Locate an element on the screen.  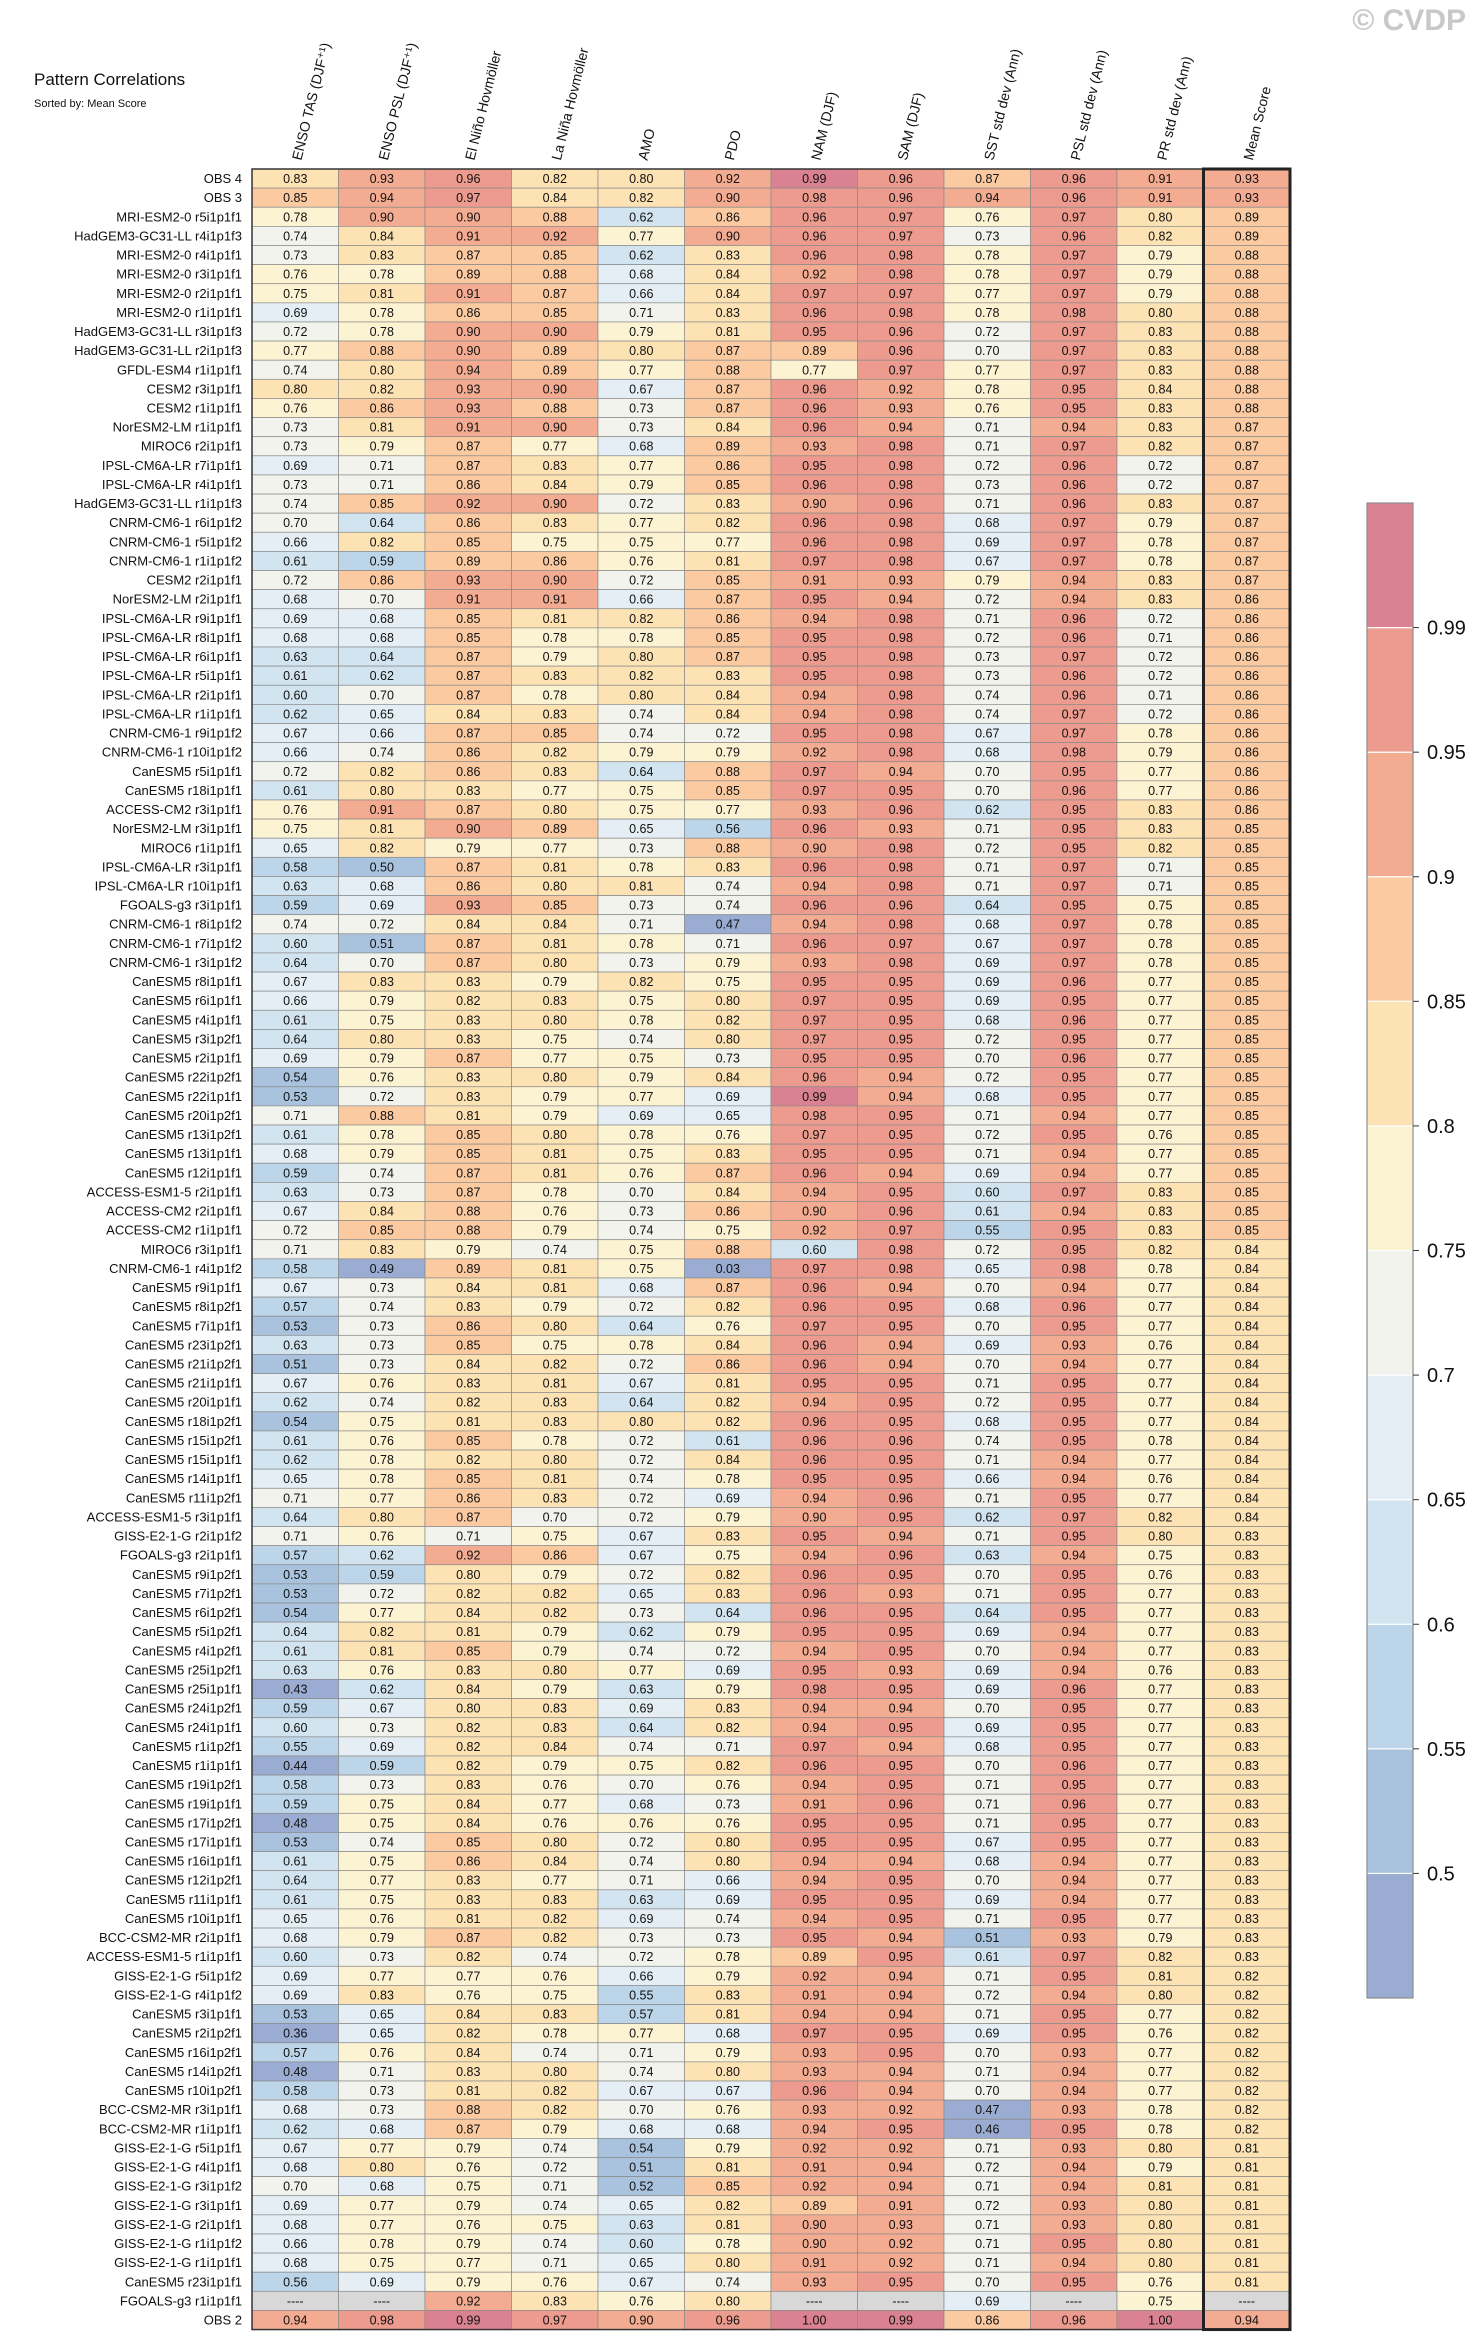
cell-value: 0.67 is located at coordinates (641, 389).